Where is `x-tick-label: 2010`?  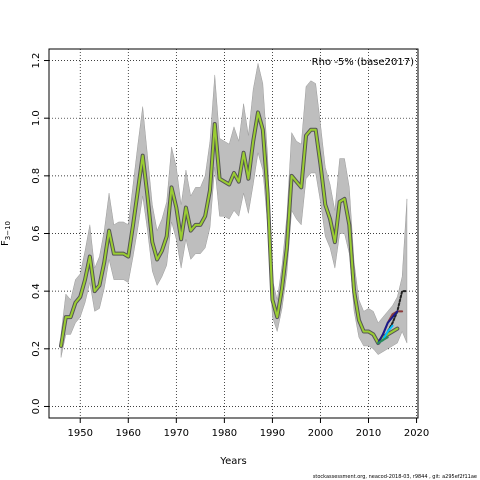
x-tick-label: 2010 is located at coordinates (368, 433).